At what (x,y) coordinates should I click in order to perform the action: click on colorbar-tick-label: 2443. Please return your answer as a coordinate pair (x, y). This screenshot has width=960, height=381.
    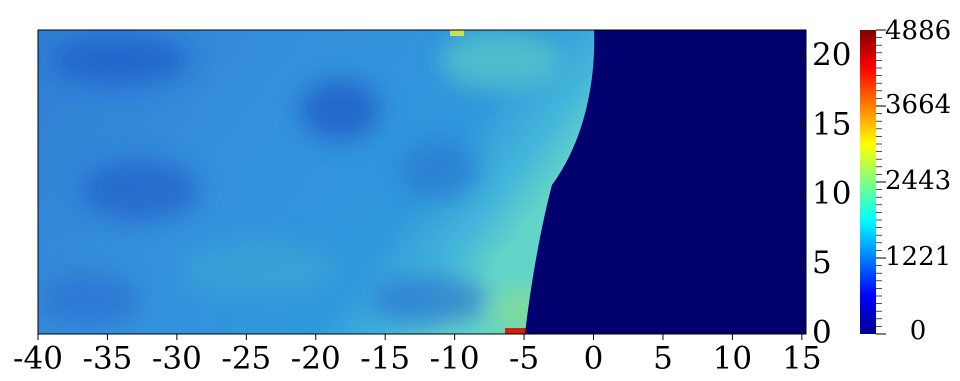
    Looking at the image, I should click on (918, 181).